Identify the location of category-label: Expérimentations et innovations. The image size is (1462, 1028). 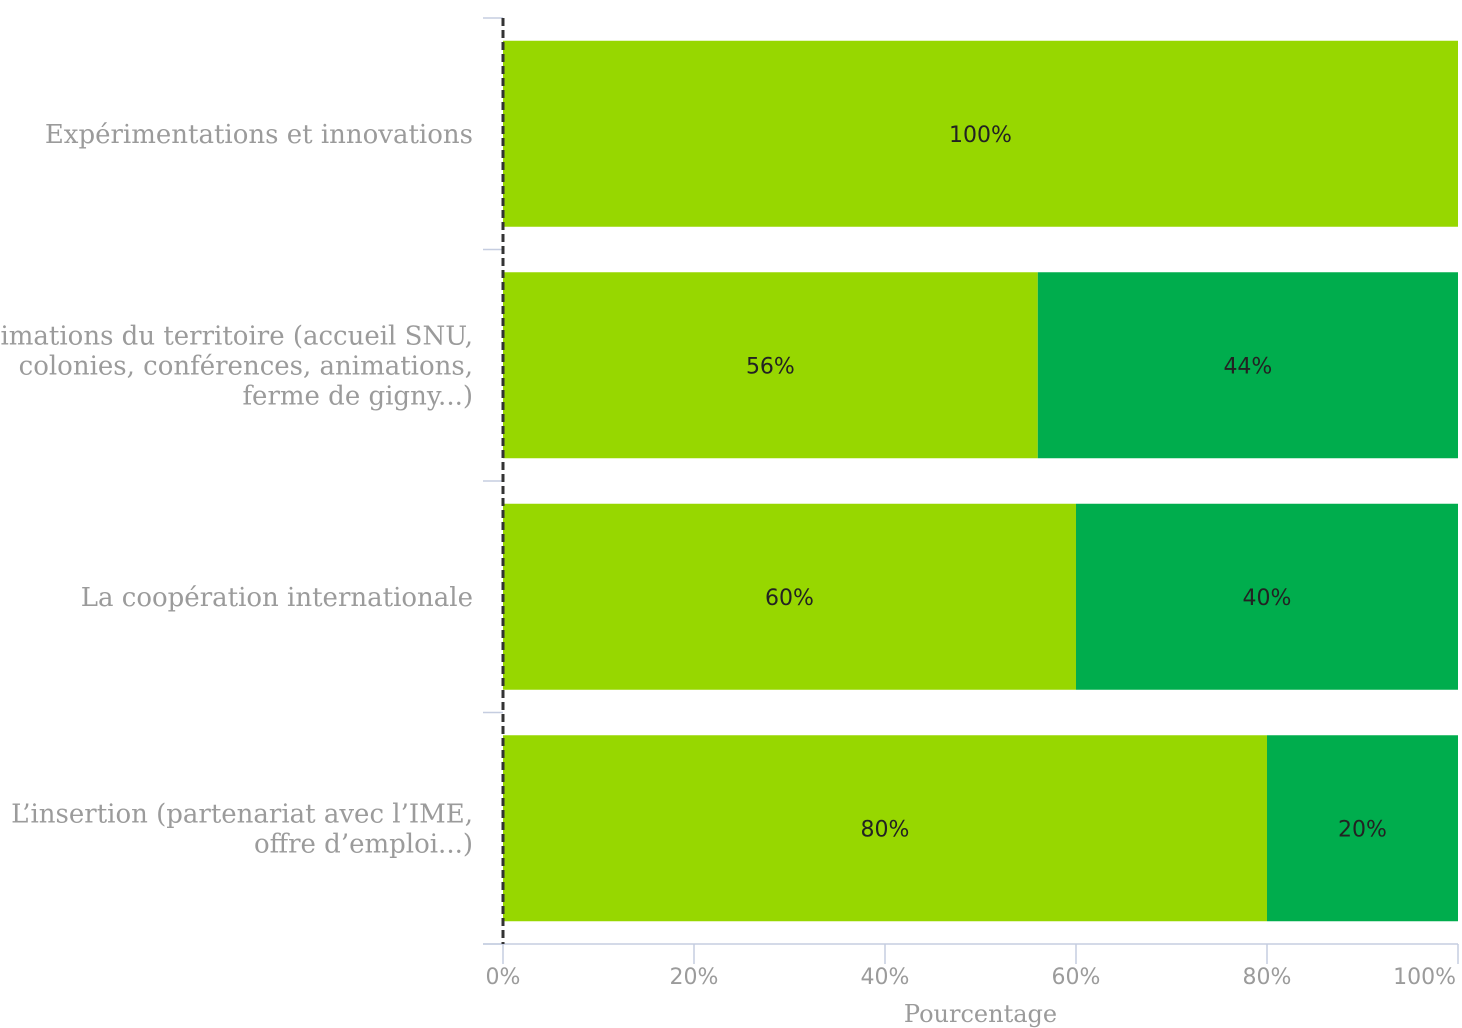
(259, 135).